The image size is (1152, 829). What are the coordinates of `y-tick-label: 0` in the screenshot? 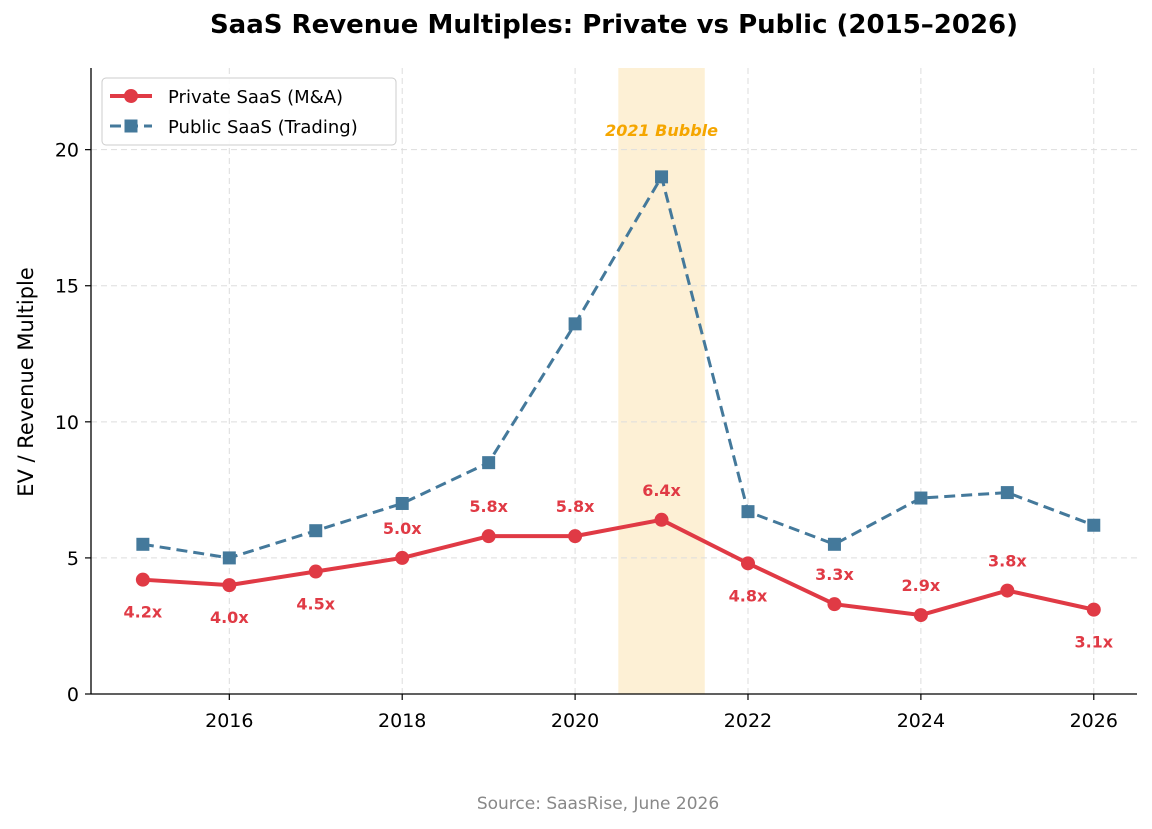 It's located at (73, 695).